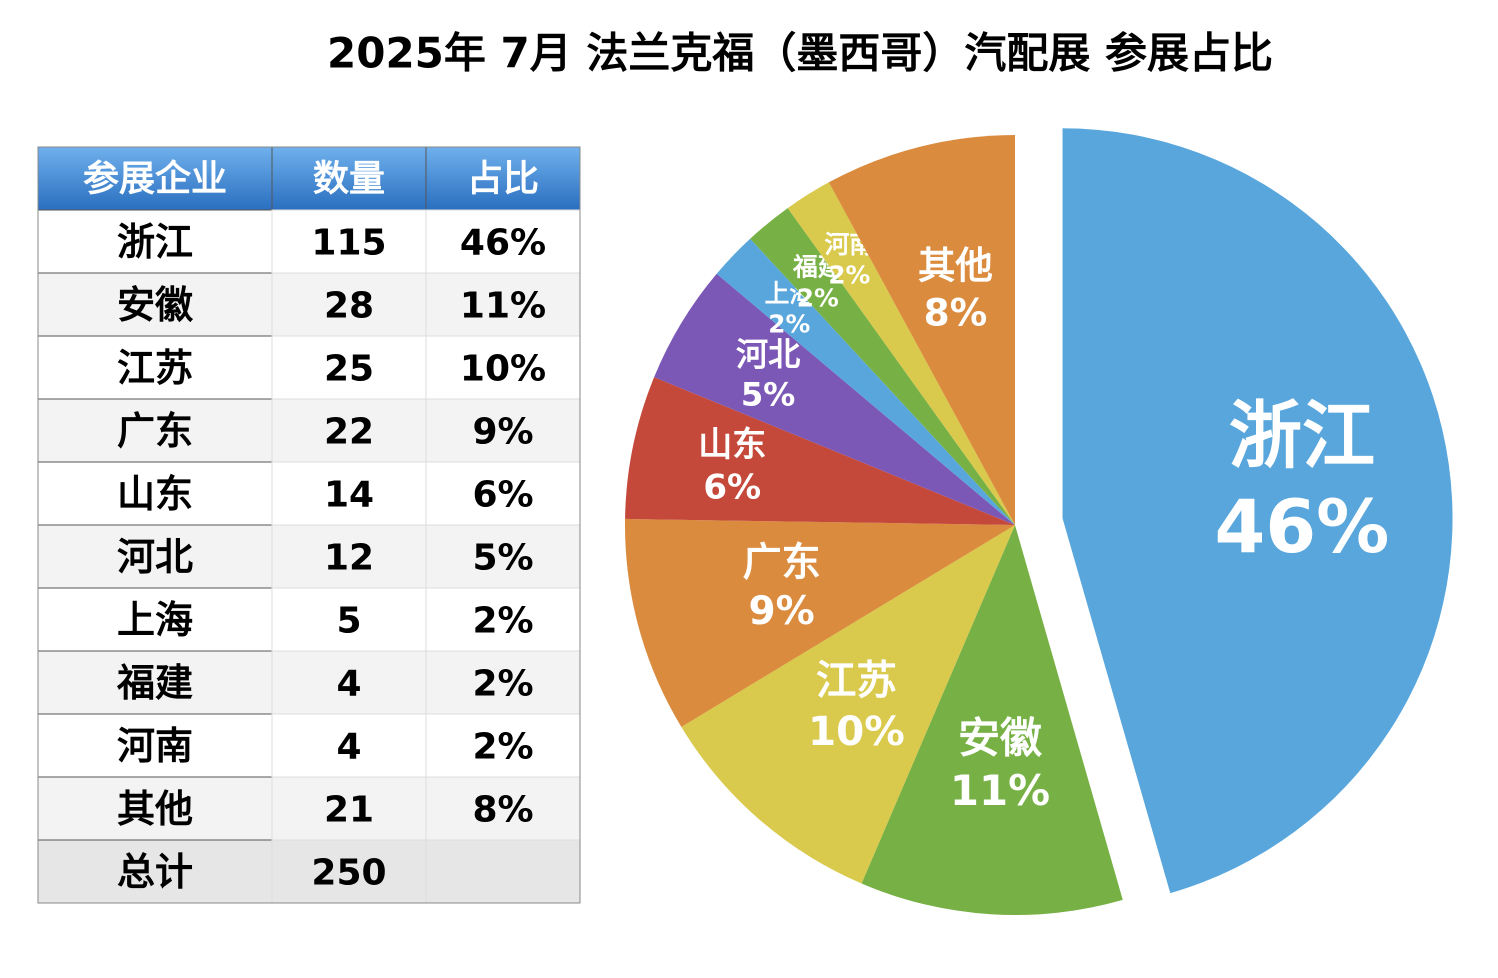 This screenshot has width=1498, height=978. Describe the element at coordinates (155, 305) in the screenshot. I see `row-label: 安徽` at that location.